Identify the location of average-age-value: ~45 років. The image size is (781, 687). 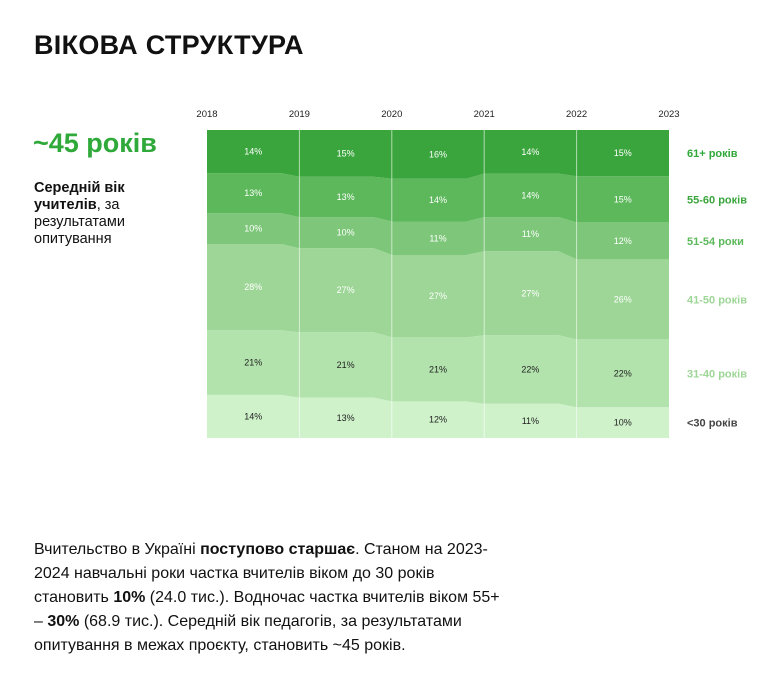
(95, 143).